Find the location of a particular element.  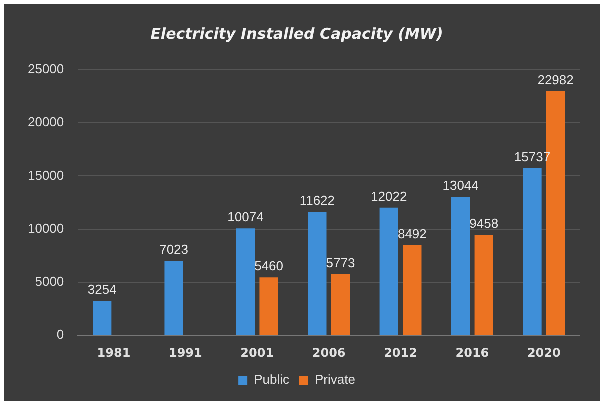

data-label: 22982 is located at coordinates (556, 80).